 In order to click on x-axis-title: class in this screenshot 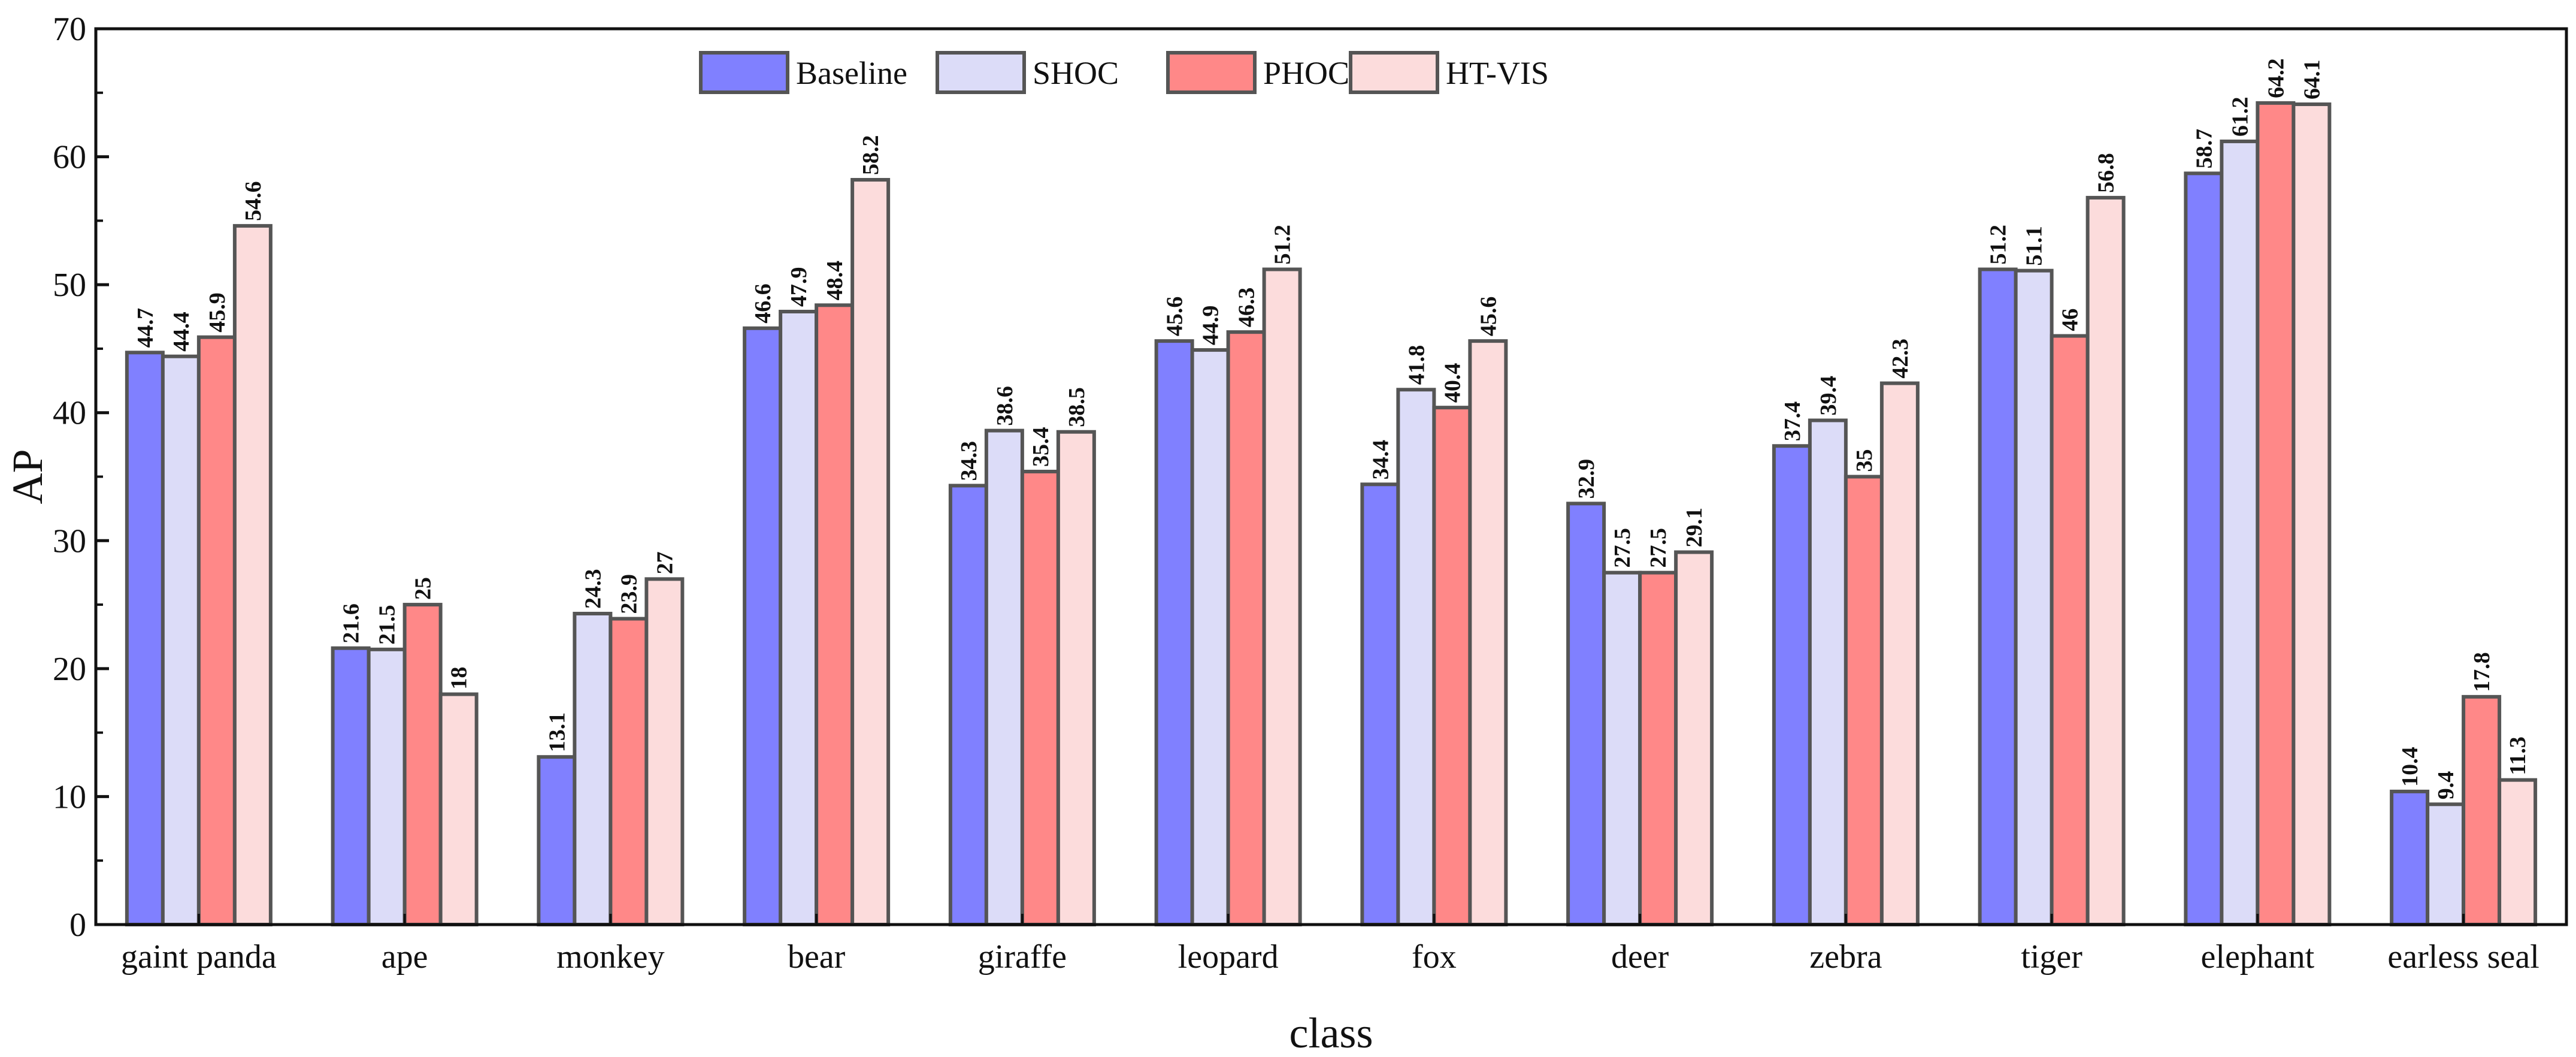, I will do `click(1331, 1033)`.